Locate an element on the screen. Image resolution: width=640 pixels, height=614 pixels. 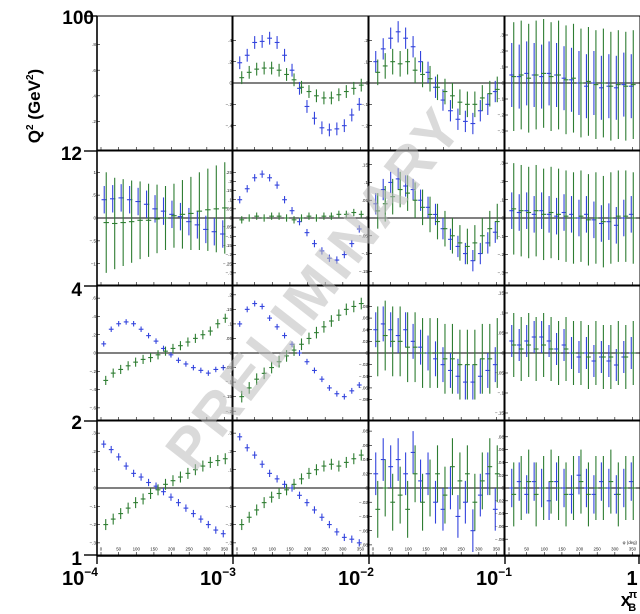
y-tick-label: .15 is located at coordinates (229, 309).